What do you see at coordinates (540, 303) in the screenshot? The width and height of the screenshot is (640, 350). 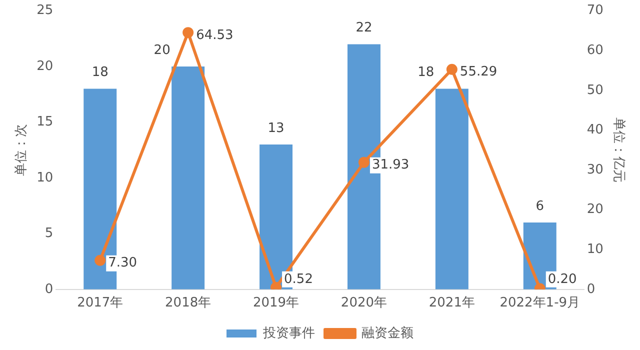 I see `x-tick-label: 2022年1-9月` at bounding box center [540, 303].